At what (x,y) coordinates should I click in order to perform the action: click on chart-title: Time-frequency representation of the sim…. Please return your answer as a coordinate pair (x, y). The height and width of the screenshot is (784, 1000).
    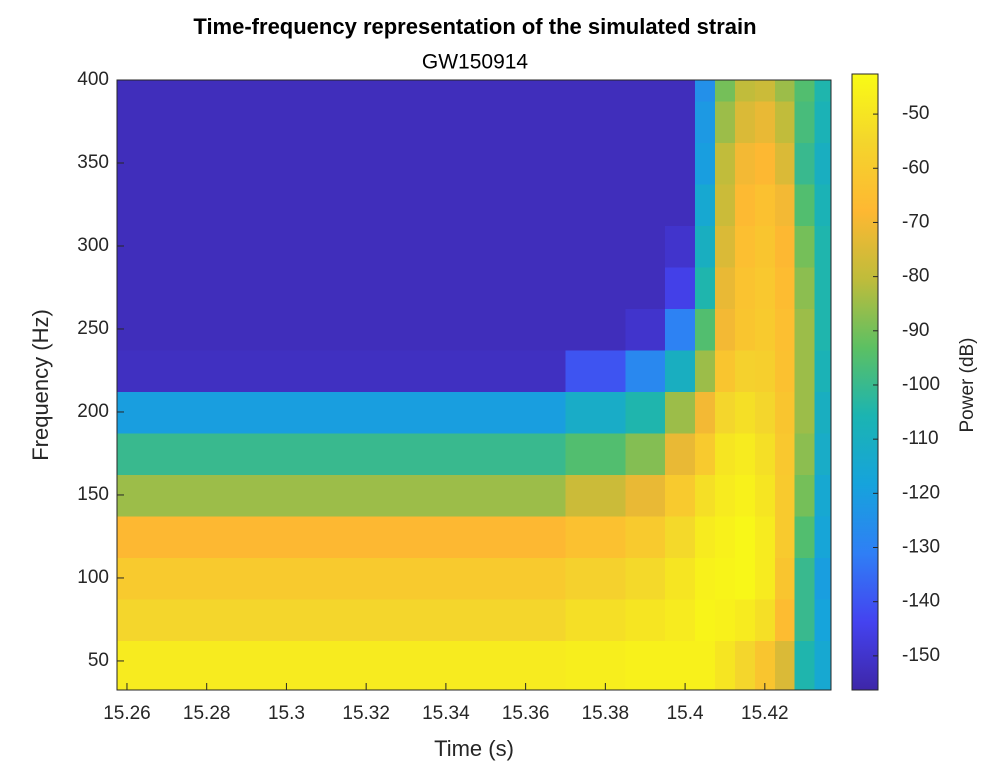
    Looking at the image, I should click on (474, 26).